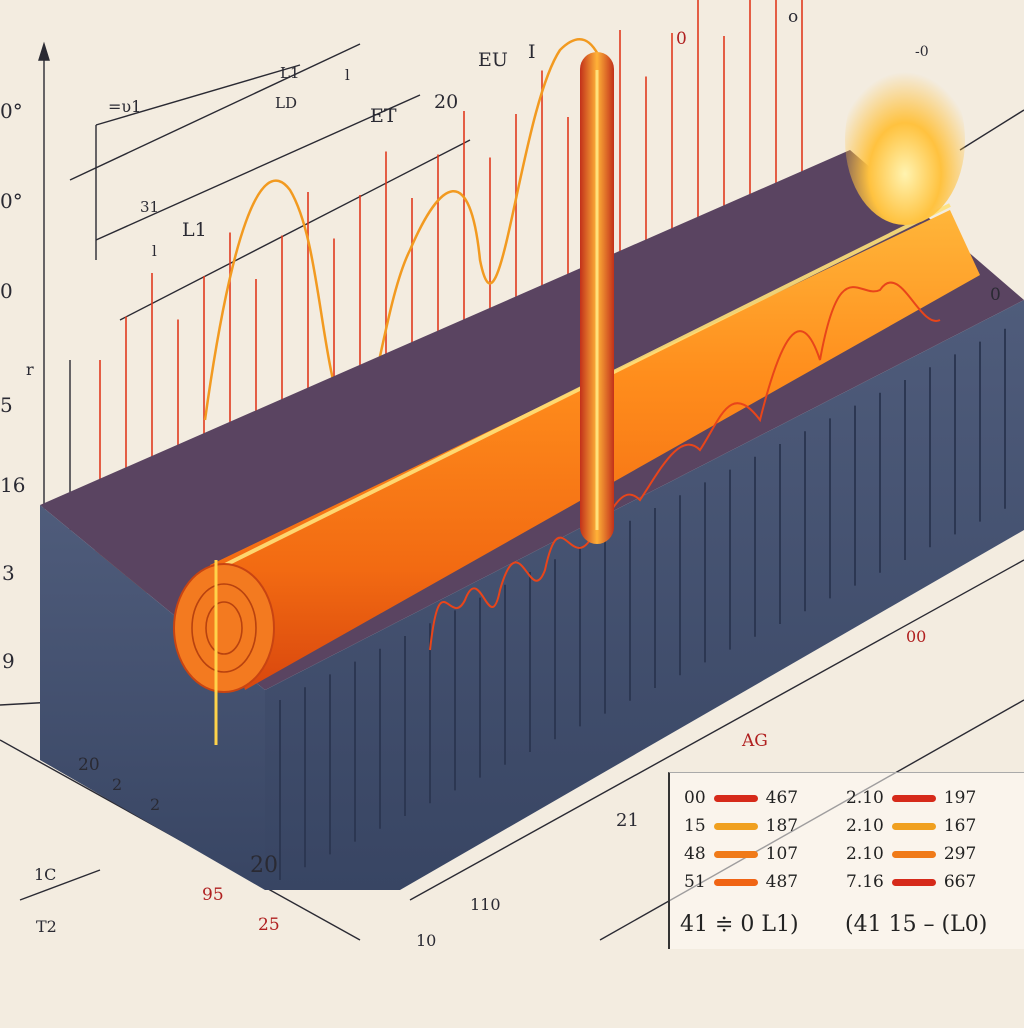  Describe the element at coordinates (485, 904) in the screenshot. I see `label-bottom-110: 110` at that location.